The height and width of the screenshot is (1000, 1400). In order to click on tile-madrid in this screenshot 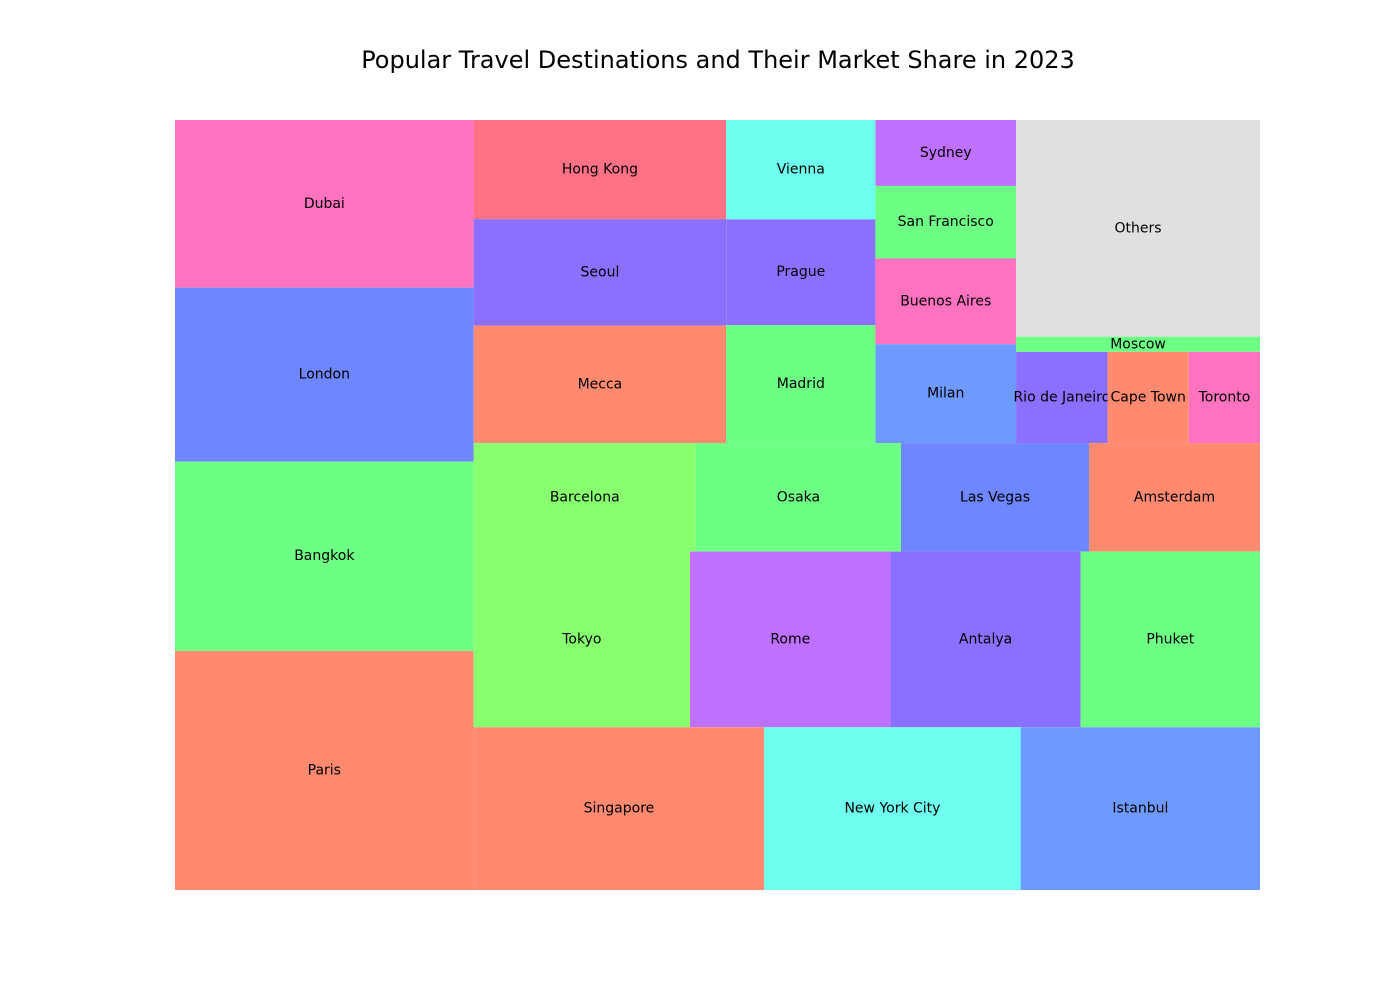, I will do `click(801, 384)`.